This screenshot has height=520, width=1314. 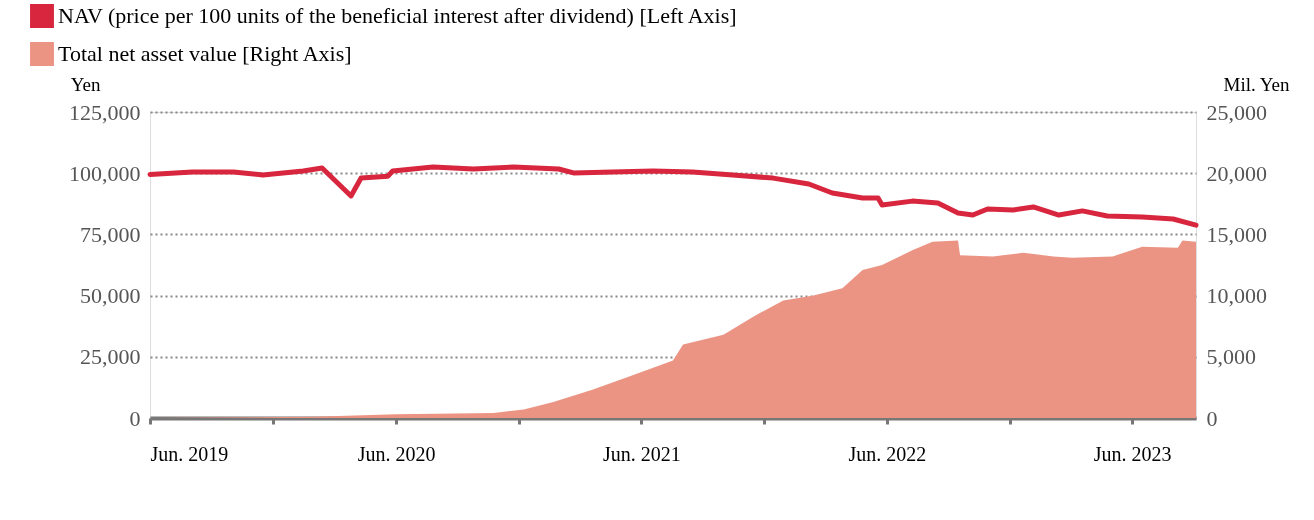 What do you see at coordinates (1231, 357) in the screenshot?
I see `y2-tick-label: 5,000` at bounding box center [1231, 357].